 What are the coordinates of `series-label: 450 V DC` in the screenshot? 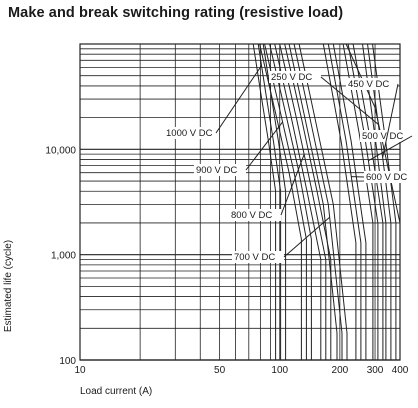 It's located at (368, 84).